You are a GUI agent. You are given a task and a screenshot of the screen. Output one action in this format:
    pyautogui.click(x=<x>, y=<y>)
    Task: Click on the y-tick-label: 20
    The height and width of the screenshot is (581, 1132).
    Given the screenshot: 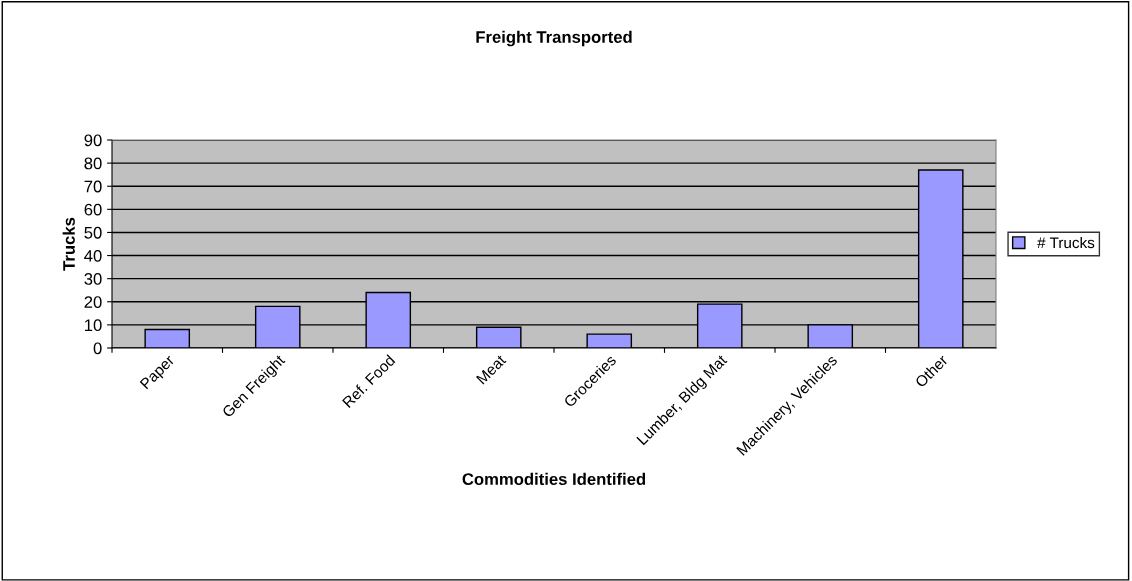 What is the action you would take?
    pyautogui.click(x=93, y=302)
    